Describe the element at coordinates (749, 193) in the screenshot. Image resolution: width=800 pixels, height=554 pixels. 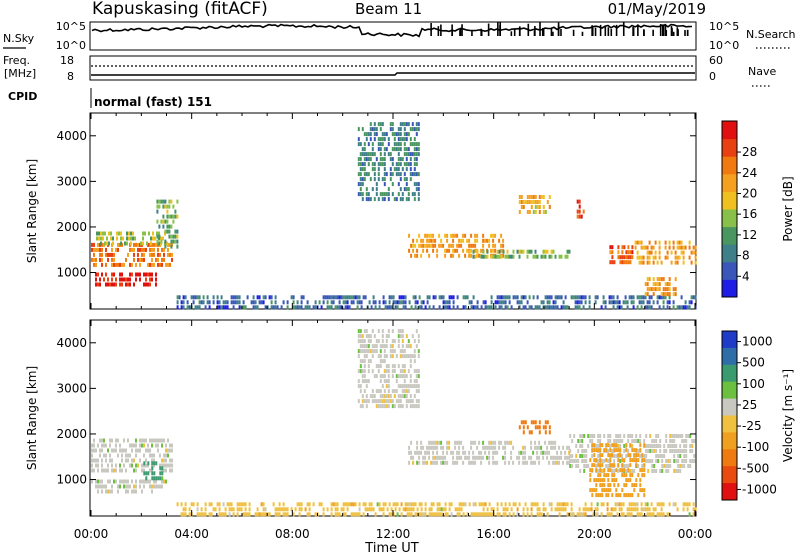
I see `colorbar-tick-label: 20` at that location.